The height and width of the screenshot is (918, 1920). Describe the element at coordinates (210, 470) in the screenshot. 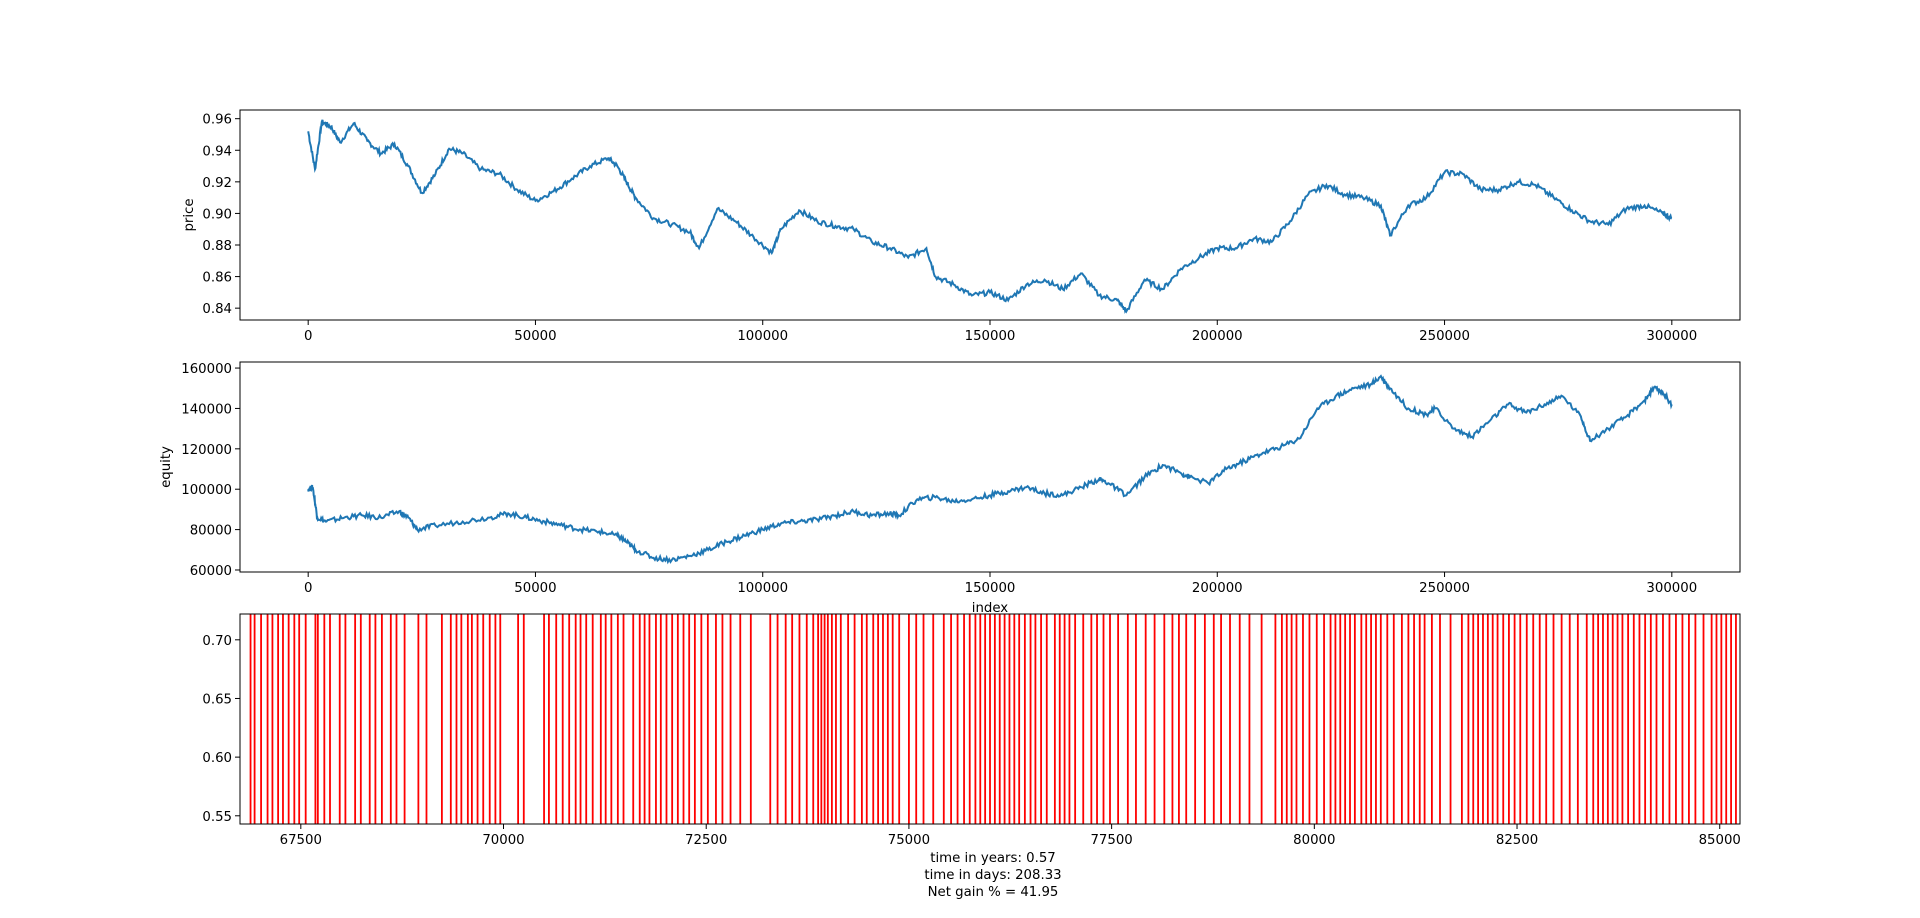

I see `equity-y-ticks: 60000 80000 100000 120000 140000 160000` at that location.